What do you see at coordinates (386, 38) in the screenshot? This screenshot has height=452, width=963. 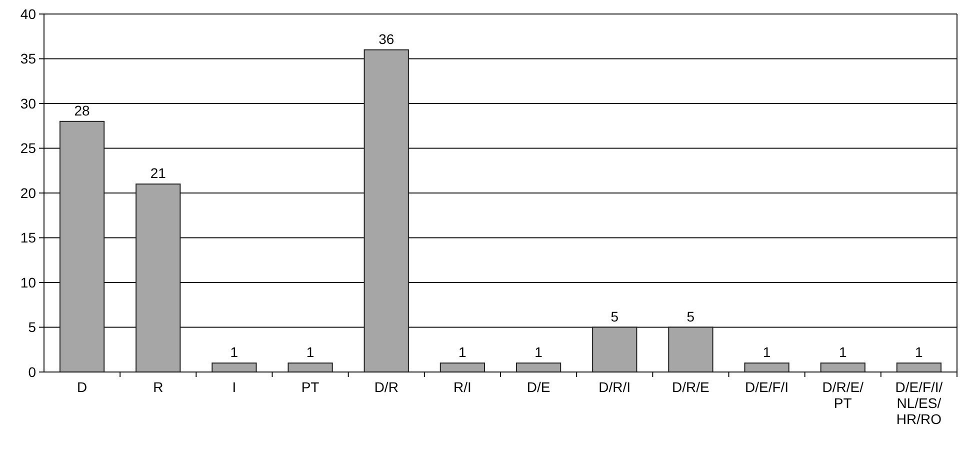 I see `data-label: 36` at bounding box center [386, 38].